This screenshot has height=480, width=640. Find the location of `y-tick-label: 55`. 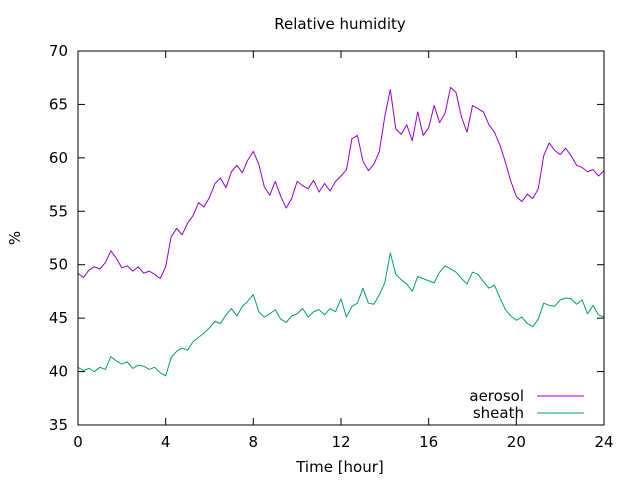

y-tick-label: 55 is located at coordinates (58, 211).